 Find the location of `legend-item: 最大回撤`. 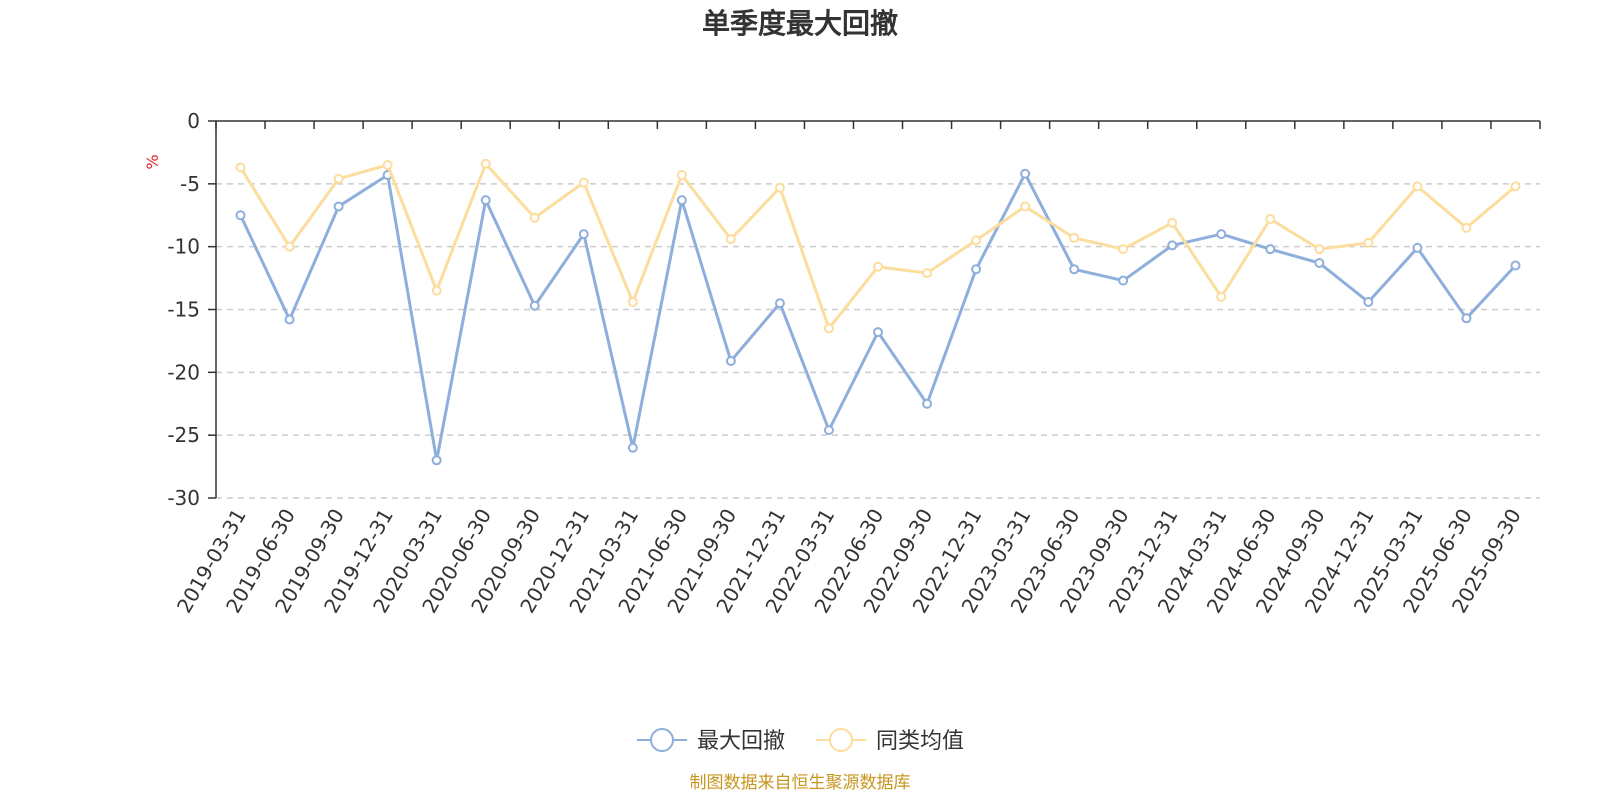

legend-item: 最大回撤 is located at coordinates (711, 741).